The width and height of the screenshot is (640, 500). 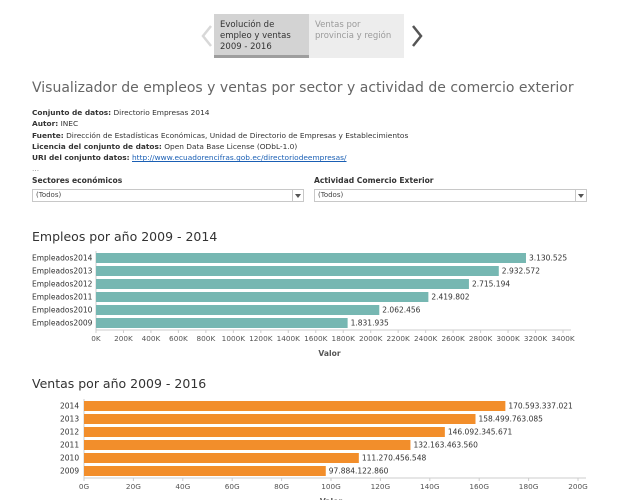 What do you see at coordinates (125, 236) in the screenshot?
I see `empleos-chart-title: Empleos por año 2009 - 2014` at bounding box center [125, 236].